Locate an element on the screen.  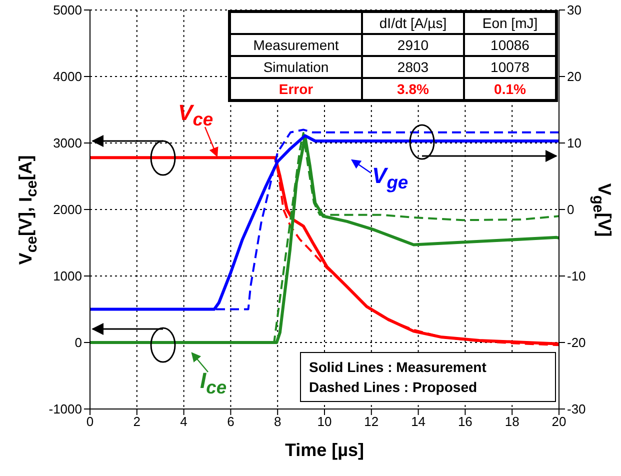
x-tick-label: 10 is located at coordinates (324, 422).